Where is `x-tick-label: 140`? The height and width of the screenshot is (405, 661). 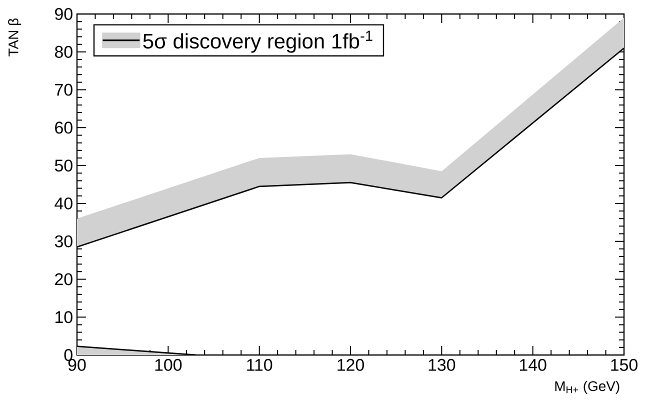 x-tick-label: 140 is located at coordinates (533, 364).